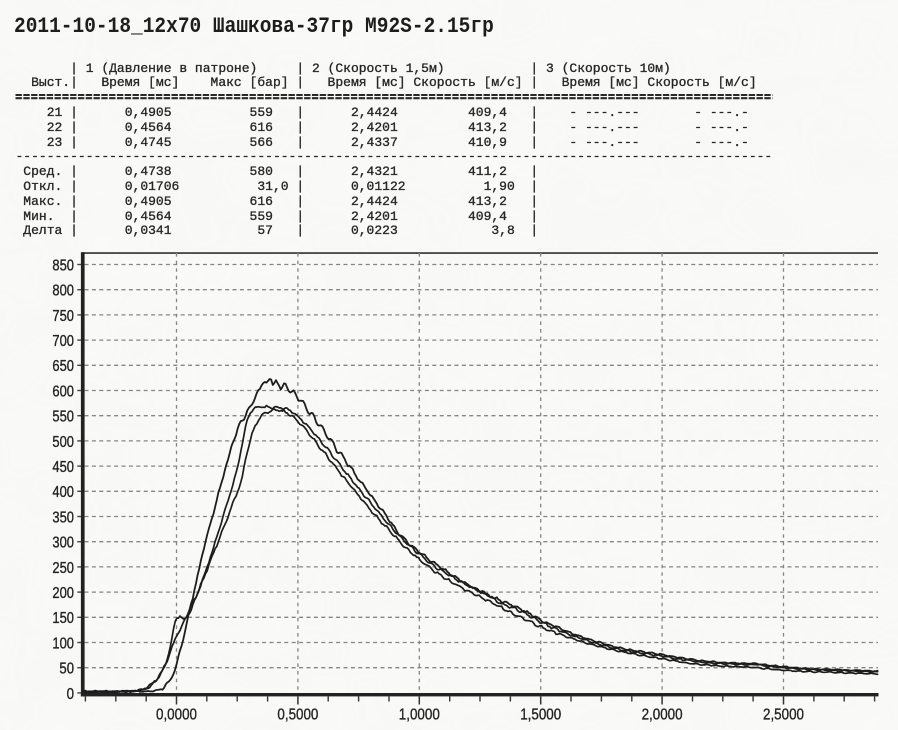  Describe the element at coordinates (63, 341) in the screenshot. I see `svg-text: 700` at that location.